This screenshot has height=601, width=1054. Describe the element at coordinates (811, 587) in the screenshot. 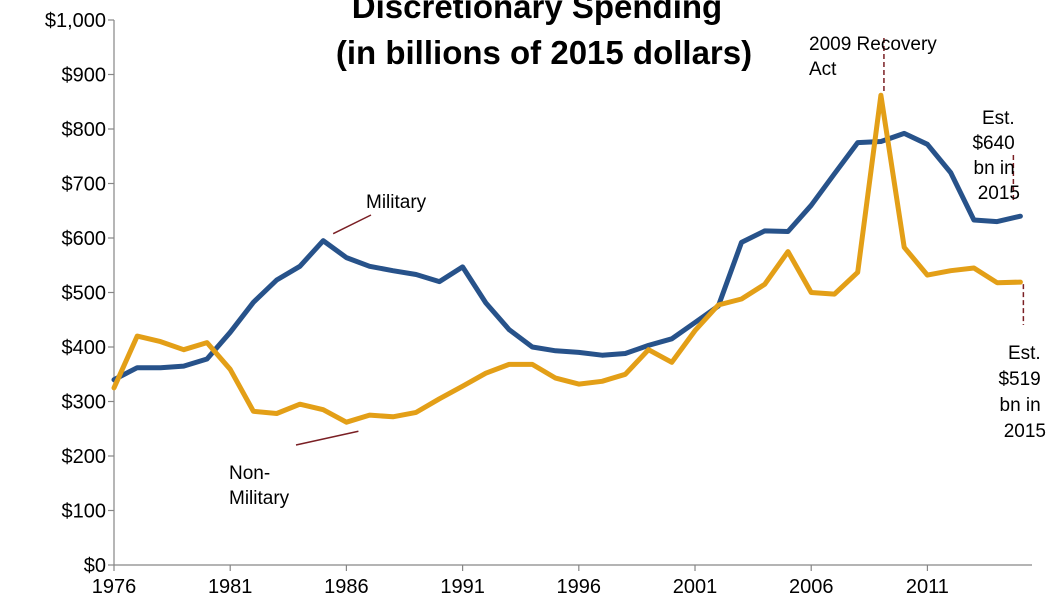

I see `x-tick-label: 2006` at that location.